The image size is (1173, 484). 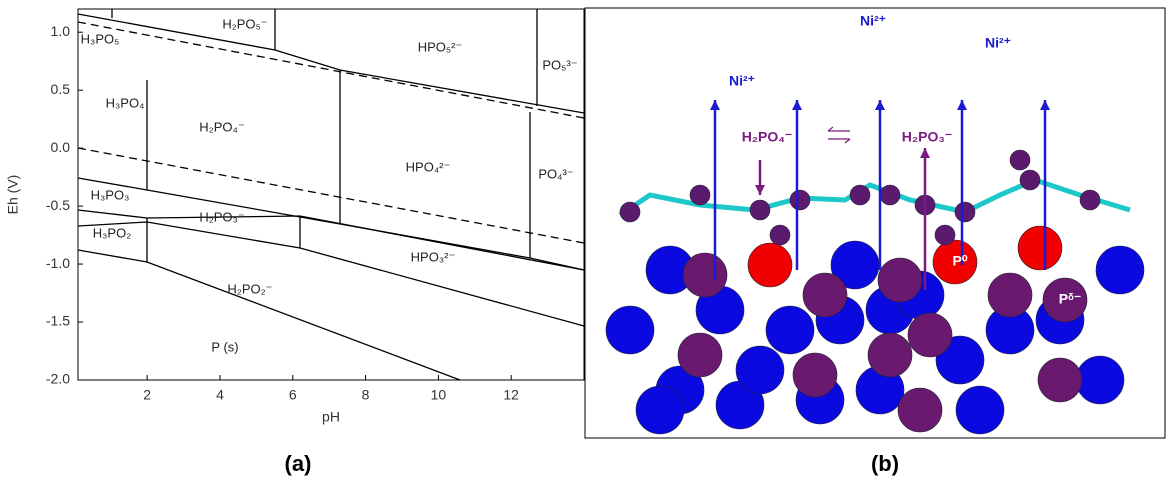 I want to click on x-tick-label: 6, so click(x=293, y=395).